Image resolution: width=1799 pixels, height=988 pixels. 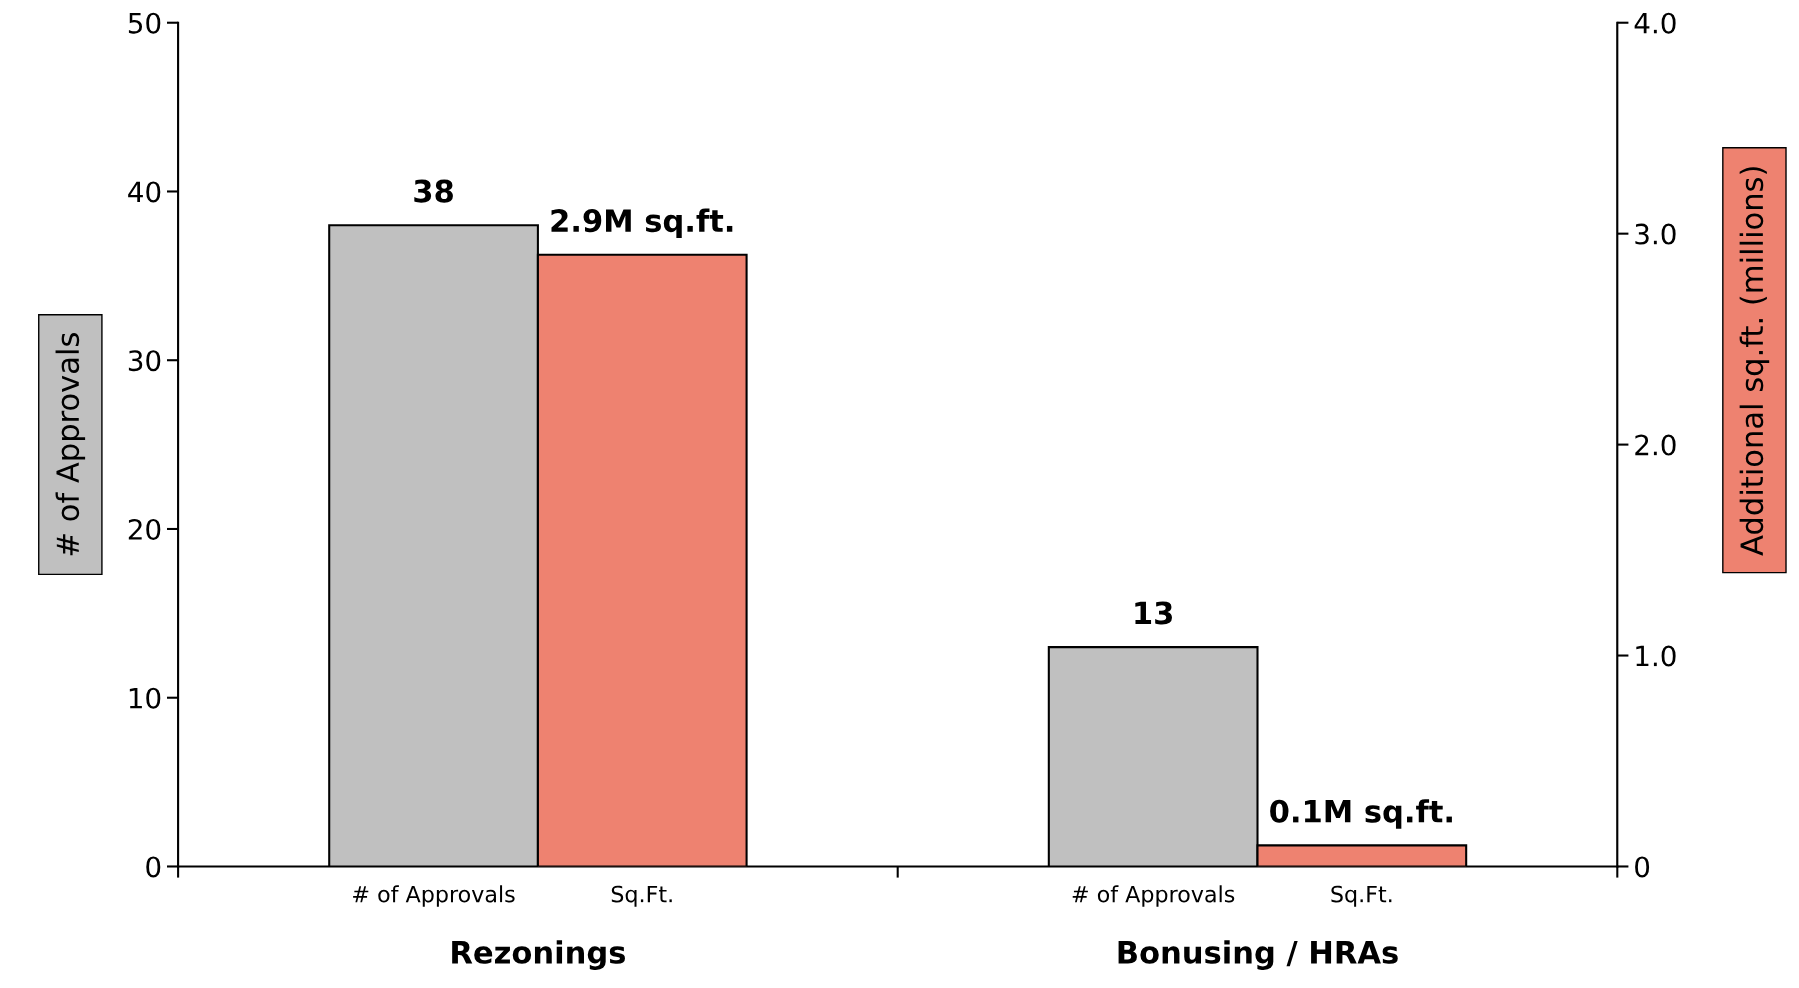 I want to click on y2-axis-title: Additional sq.ft. (millions), so click(x=1754, y=361).